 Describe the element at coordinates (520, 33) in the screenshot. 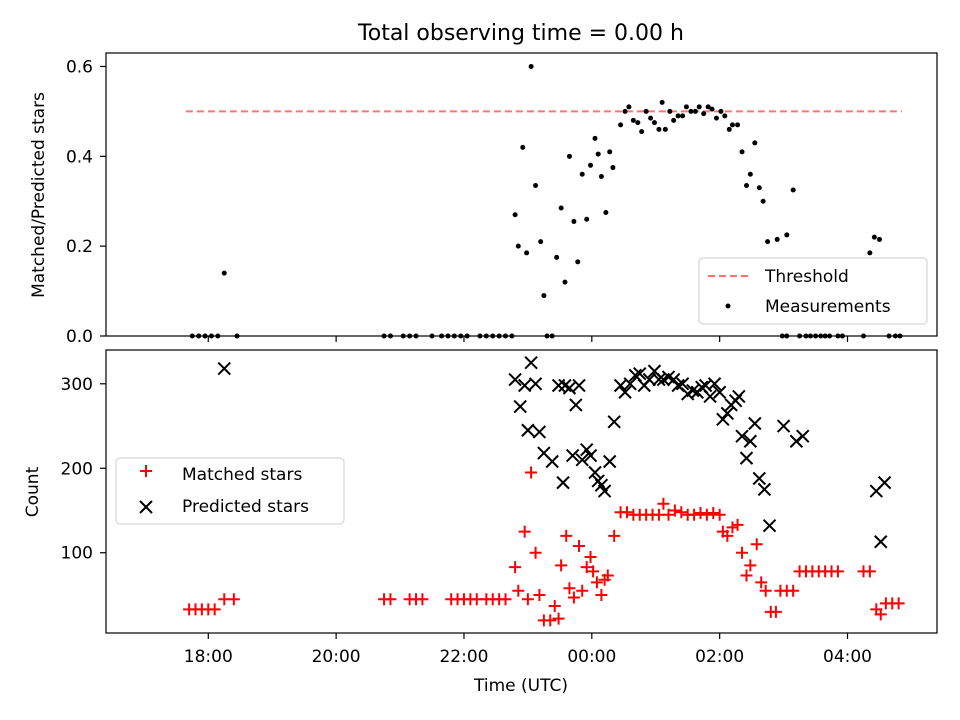

I see `figure-title: Total observing time = 0.00 h` at that location.